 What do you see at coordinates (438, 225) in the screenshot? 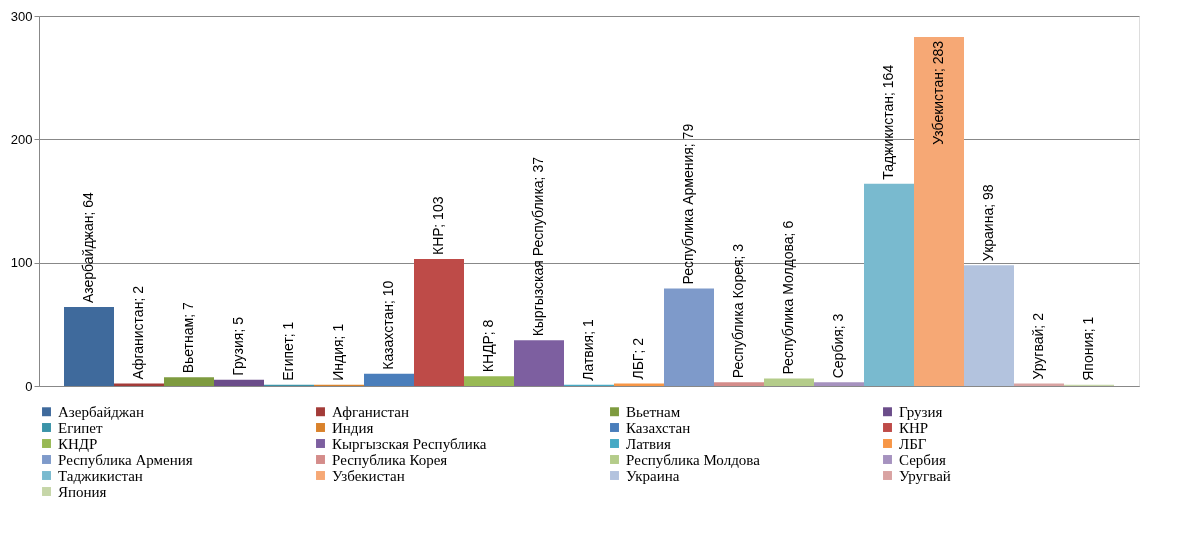
I see `text: КНР; 103` at bounding box center [438, 225].